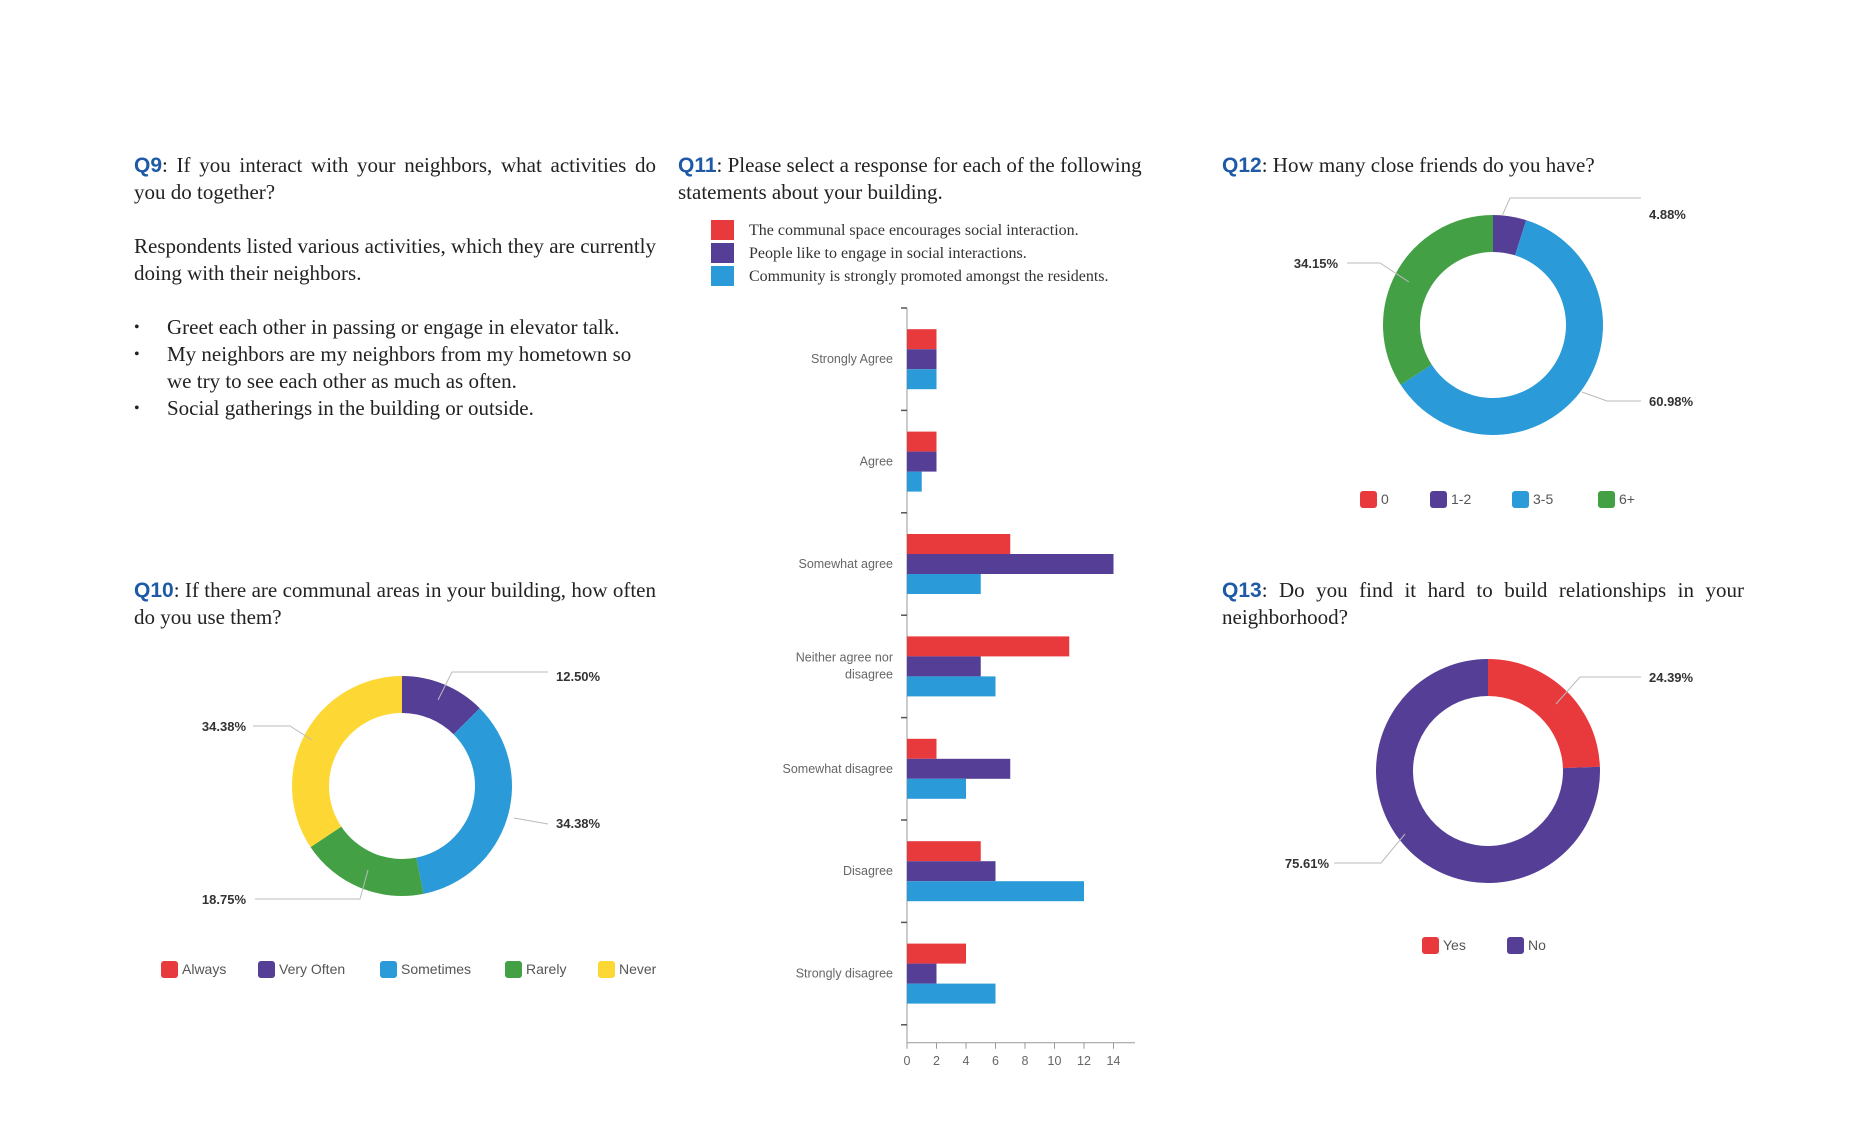 Image resolution: width=1862 pixels, height=1131 pixels. What do you see at coordinates (936, 1061) in the screenshot?
I see `x-tick-label: 2` at bounding box center [936, 1061].